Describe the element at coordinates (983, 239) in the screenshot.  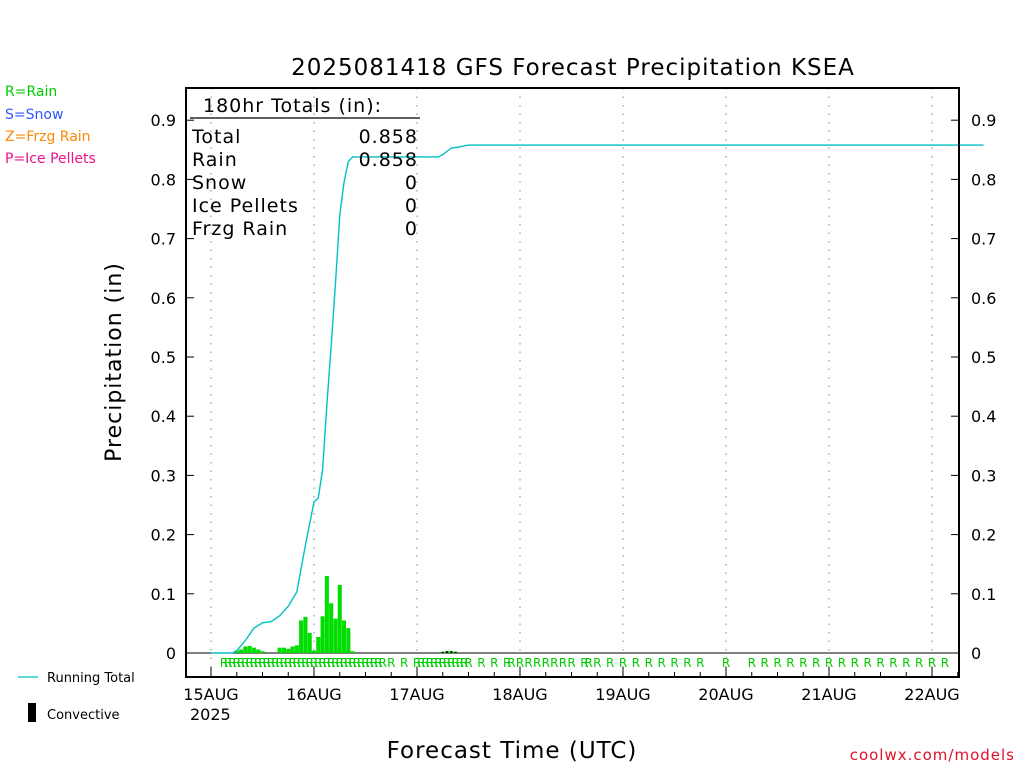
I see `y-tick-label-right: 0.7` at that location.